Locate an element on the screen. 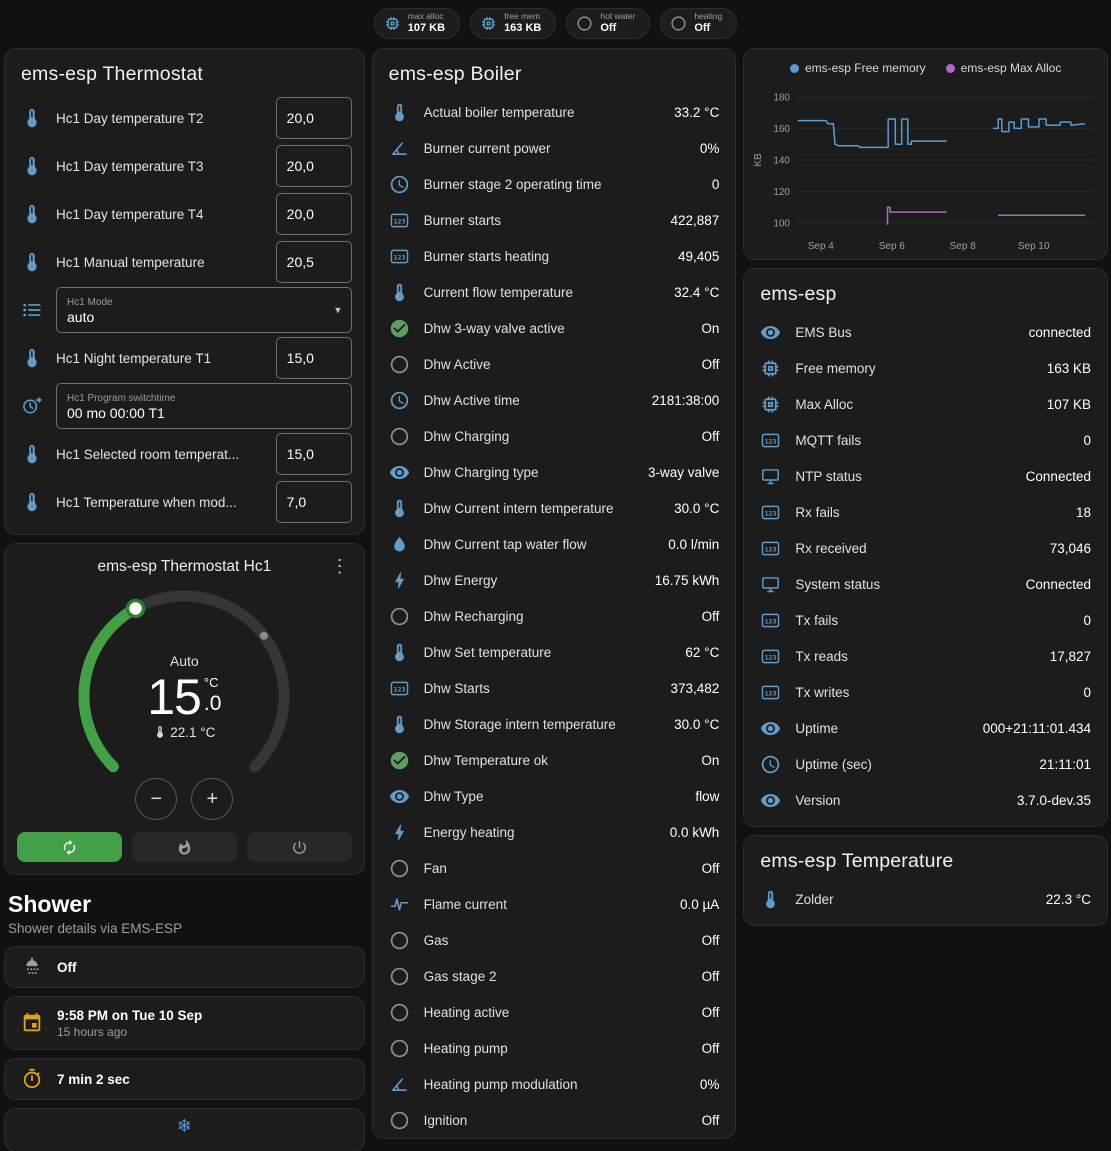 The width and height of the screenshot is (1111, 1151). history-chart: 100 120 140 160 180 Sep 4 Sep 6 Sep 8 Sep 10 KB is located at coordinates (925, 169).